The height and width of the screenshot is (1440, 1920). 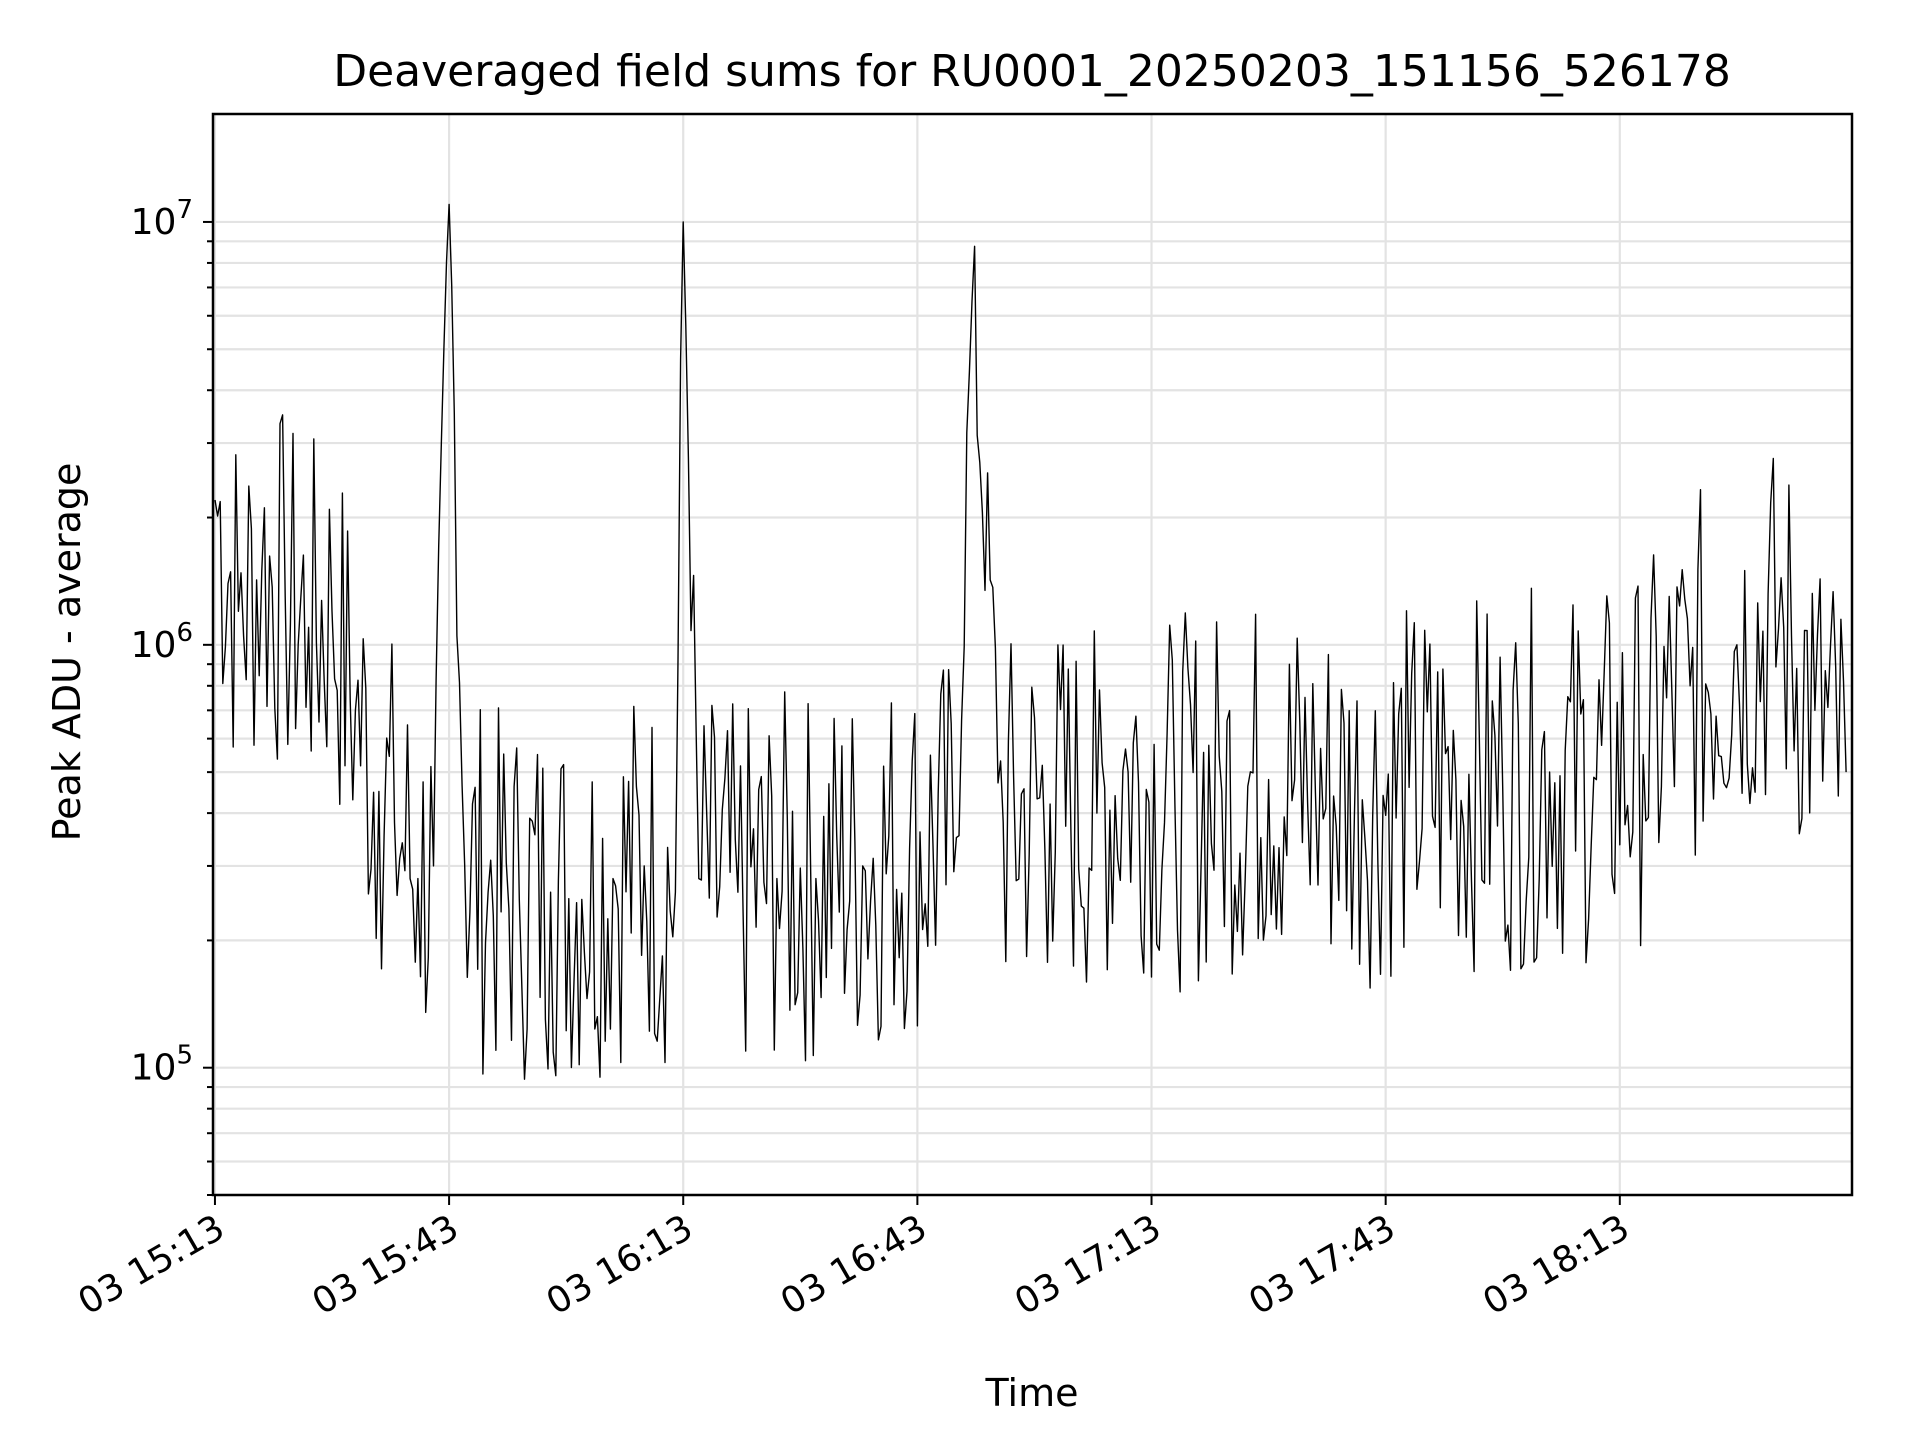 What do you see at coordinates (1556, 1265) in the screenshot?
I see `x-tick-label: 03 18:13` at bounding box center [1556, 1265].